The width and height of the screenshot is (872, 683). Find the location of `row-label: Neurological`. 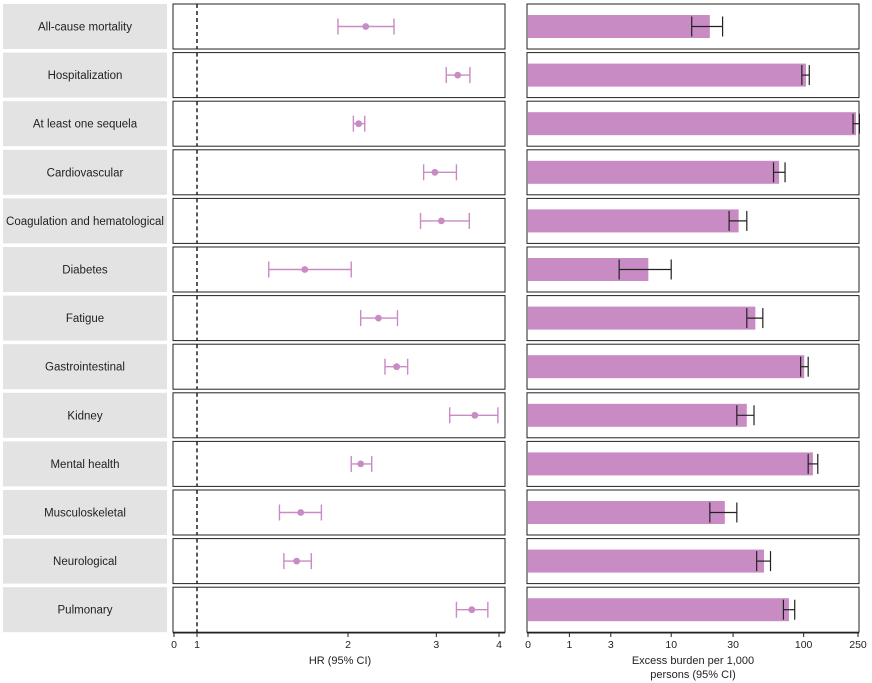

row-label: Neurological is located at coordinates (85, 562).